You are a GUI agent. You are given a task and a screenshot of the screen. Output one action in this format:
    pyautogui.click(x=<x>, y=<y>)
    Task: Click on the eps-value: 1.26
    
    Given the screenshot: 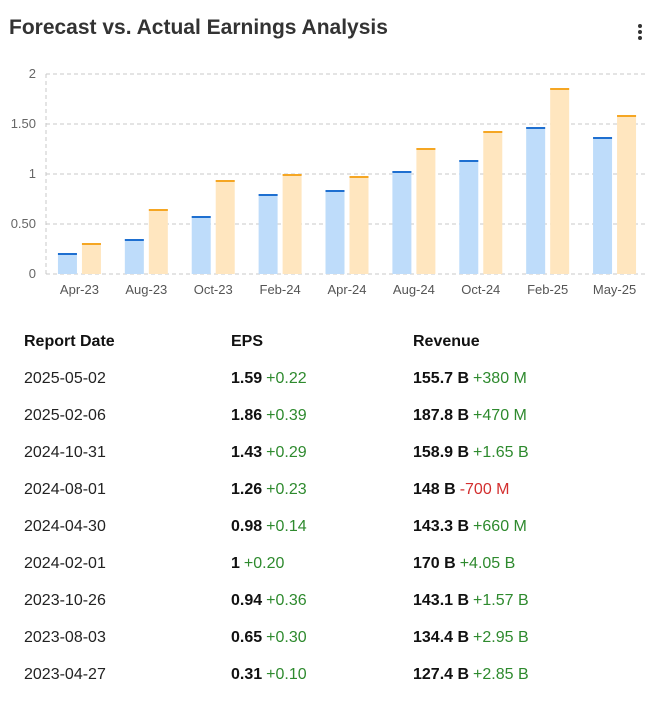 What is the action you would take?
    pyautogui.click(x=247, y=489)
    